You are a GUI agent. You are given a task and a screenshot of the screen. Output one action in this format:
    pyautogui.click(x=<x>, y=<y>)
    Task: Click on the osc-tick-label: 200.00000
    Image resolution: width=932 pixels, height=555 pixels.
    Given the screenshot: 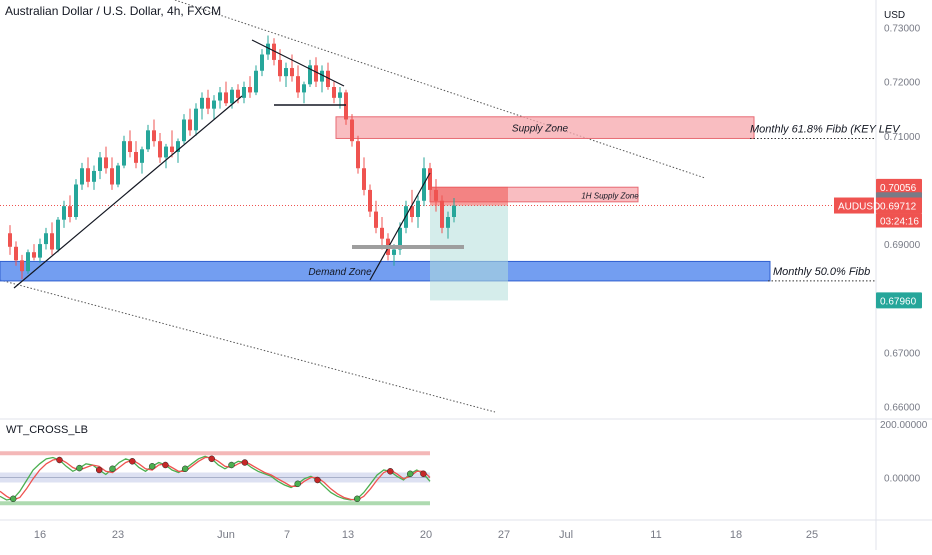 What is the action you would take?
    pyautogui.click(x=904, y=425)
    